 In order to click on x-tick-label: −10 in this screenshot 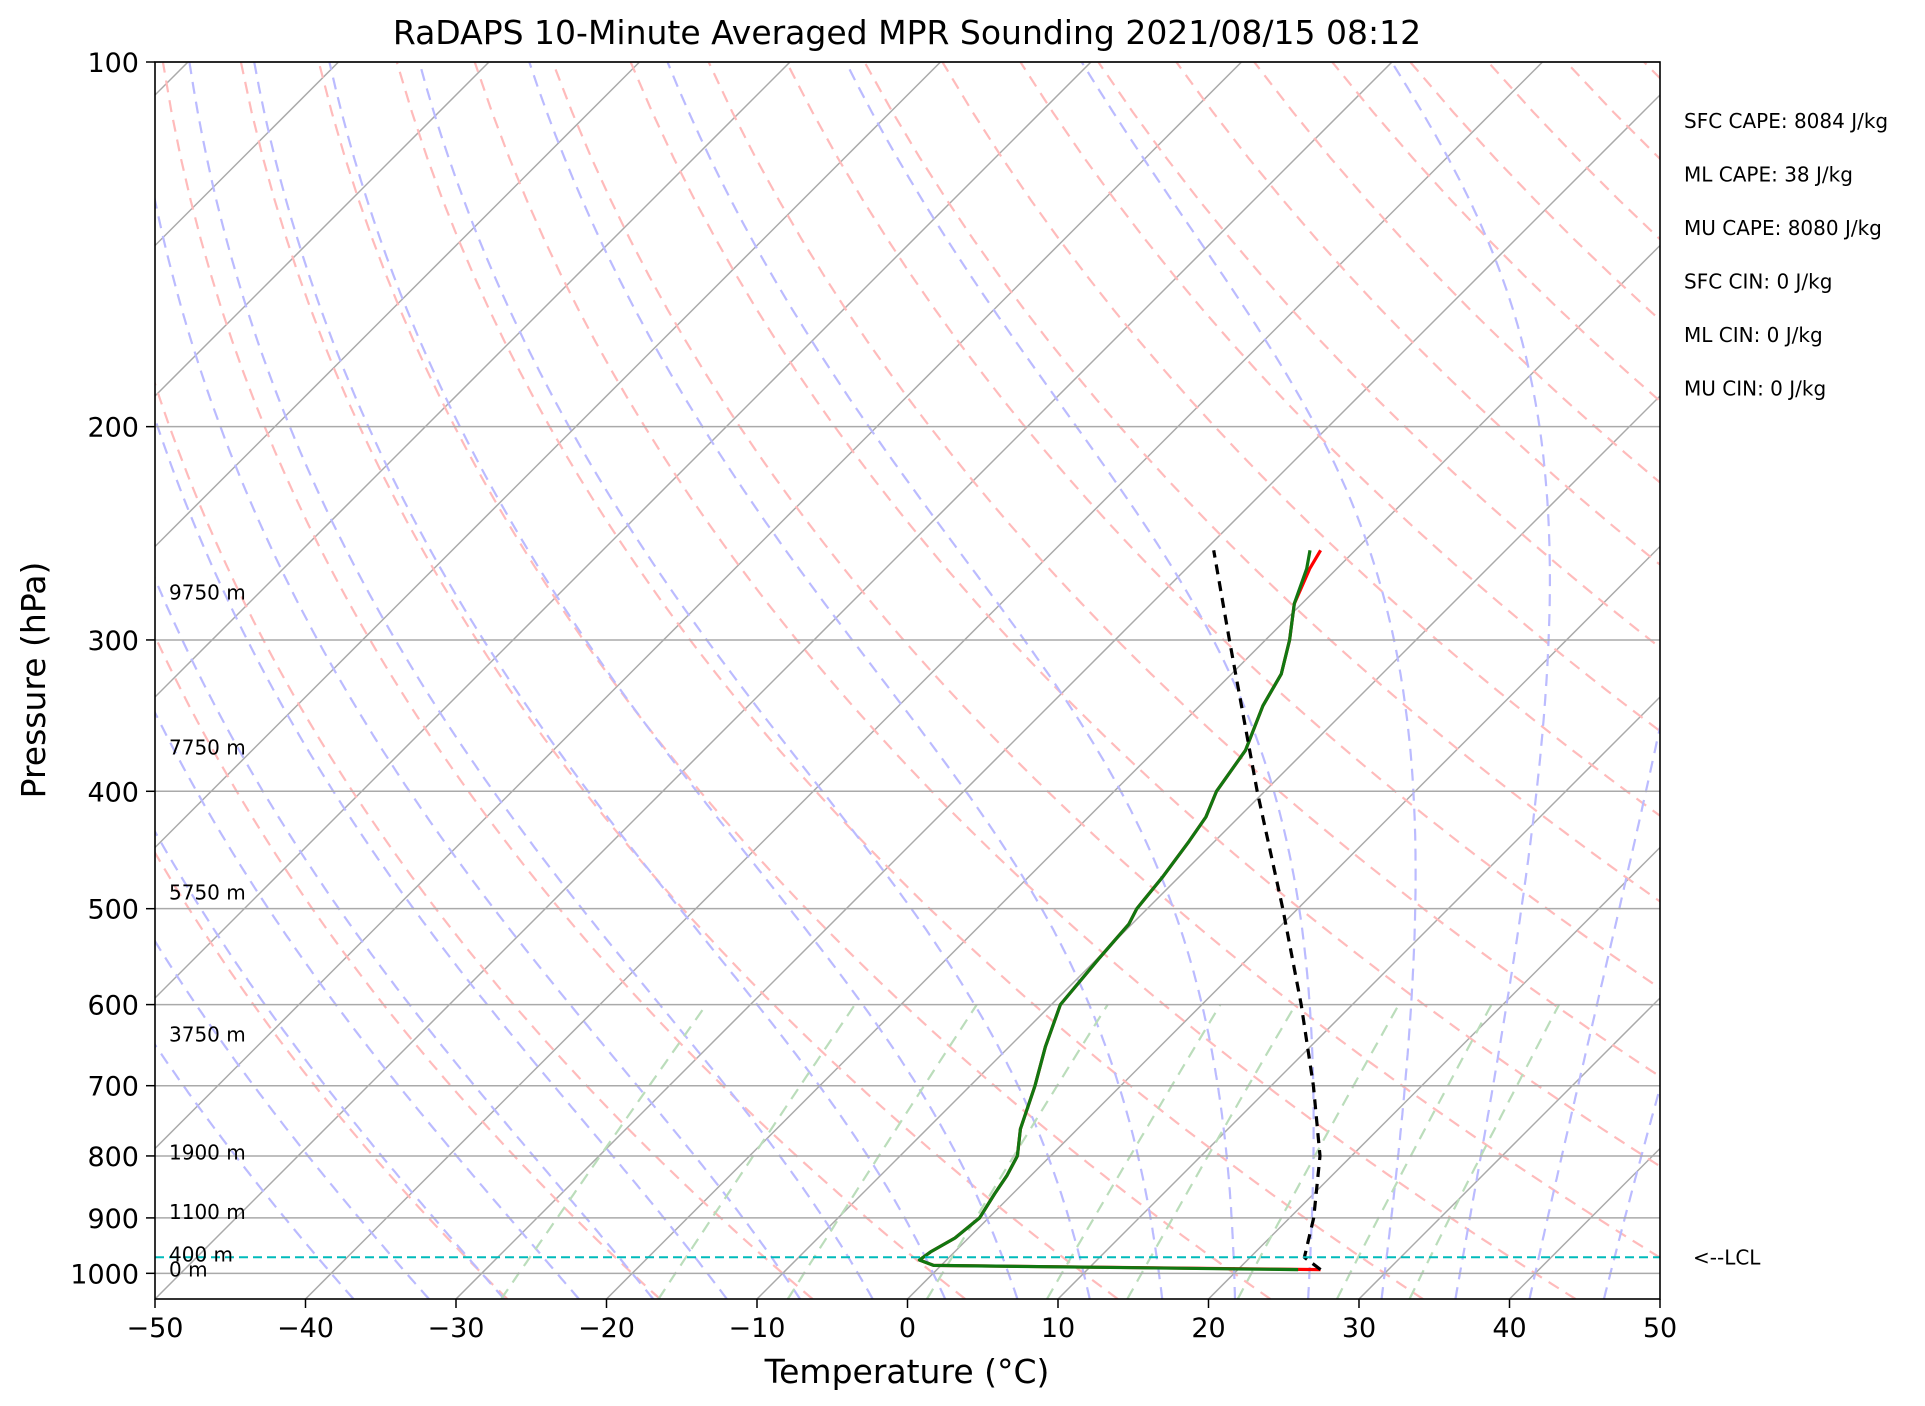, I will do `click(757, 1328)`.